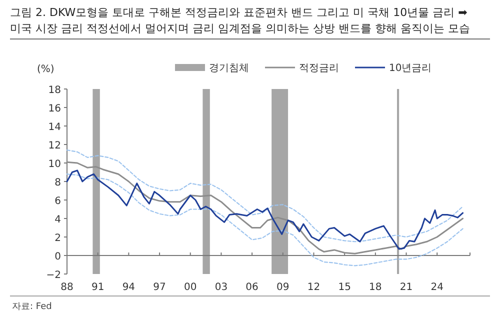  Describe the element at coordinates (229, 68) in the screenshot. I see `legend-label: 경기침체` at that location.